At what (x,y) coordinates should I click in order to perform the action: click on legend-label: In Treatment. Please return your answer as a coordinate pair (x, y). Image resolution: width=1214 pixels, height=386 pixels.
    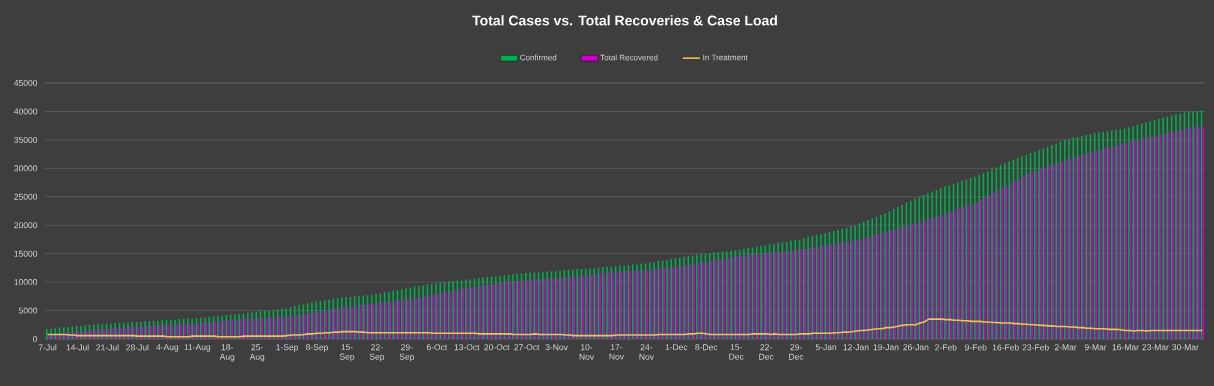
    Looking at the image, I should click on (725, 57).